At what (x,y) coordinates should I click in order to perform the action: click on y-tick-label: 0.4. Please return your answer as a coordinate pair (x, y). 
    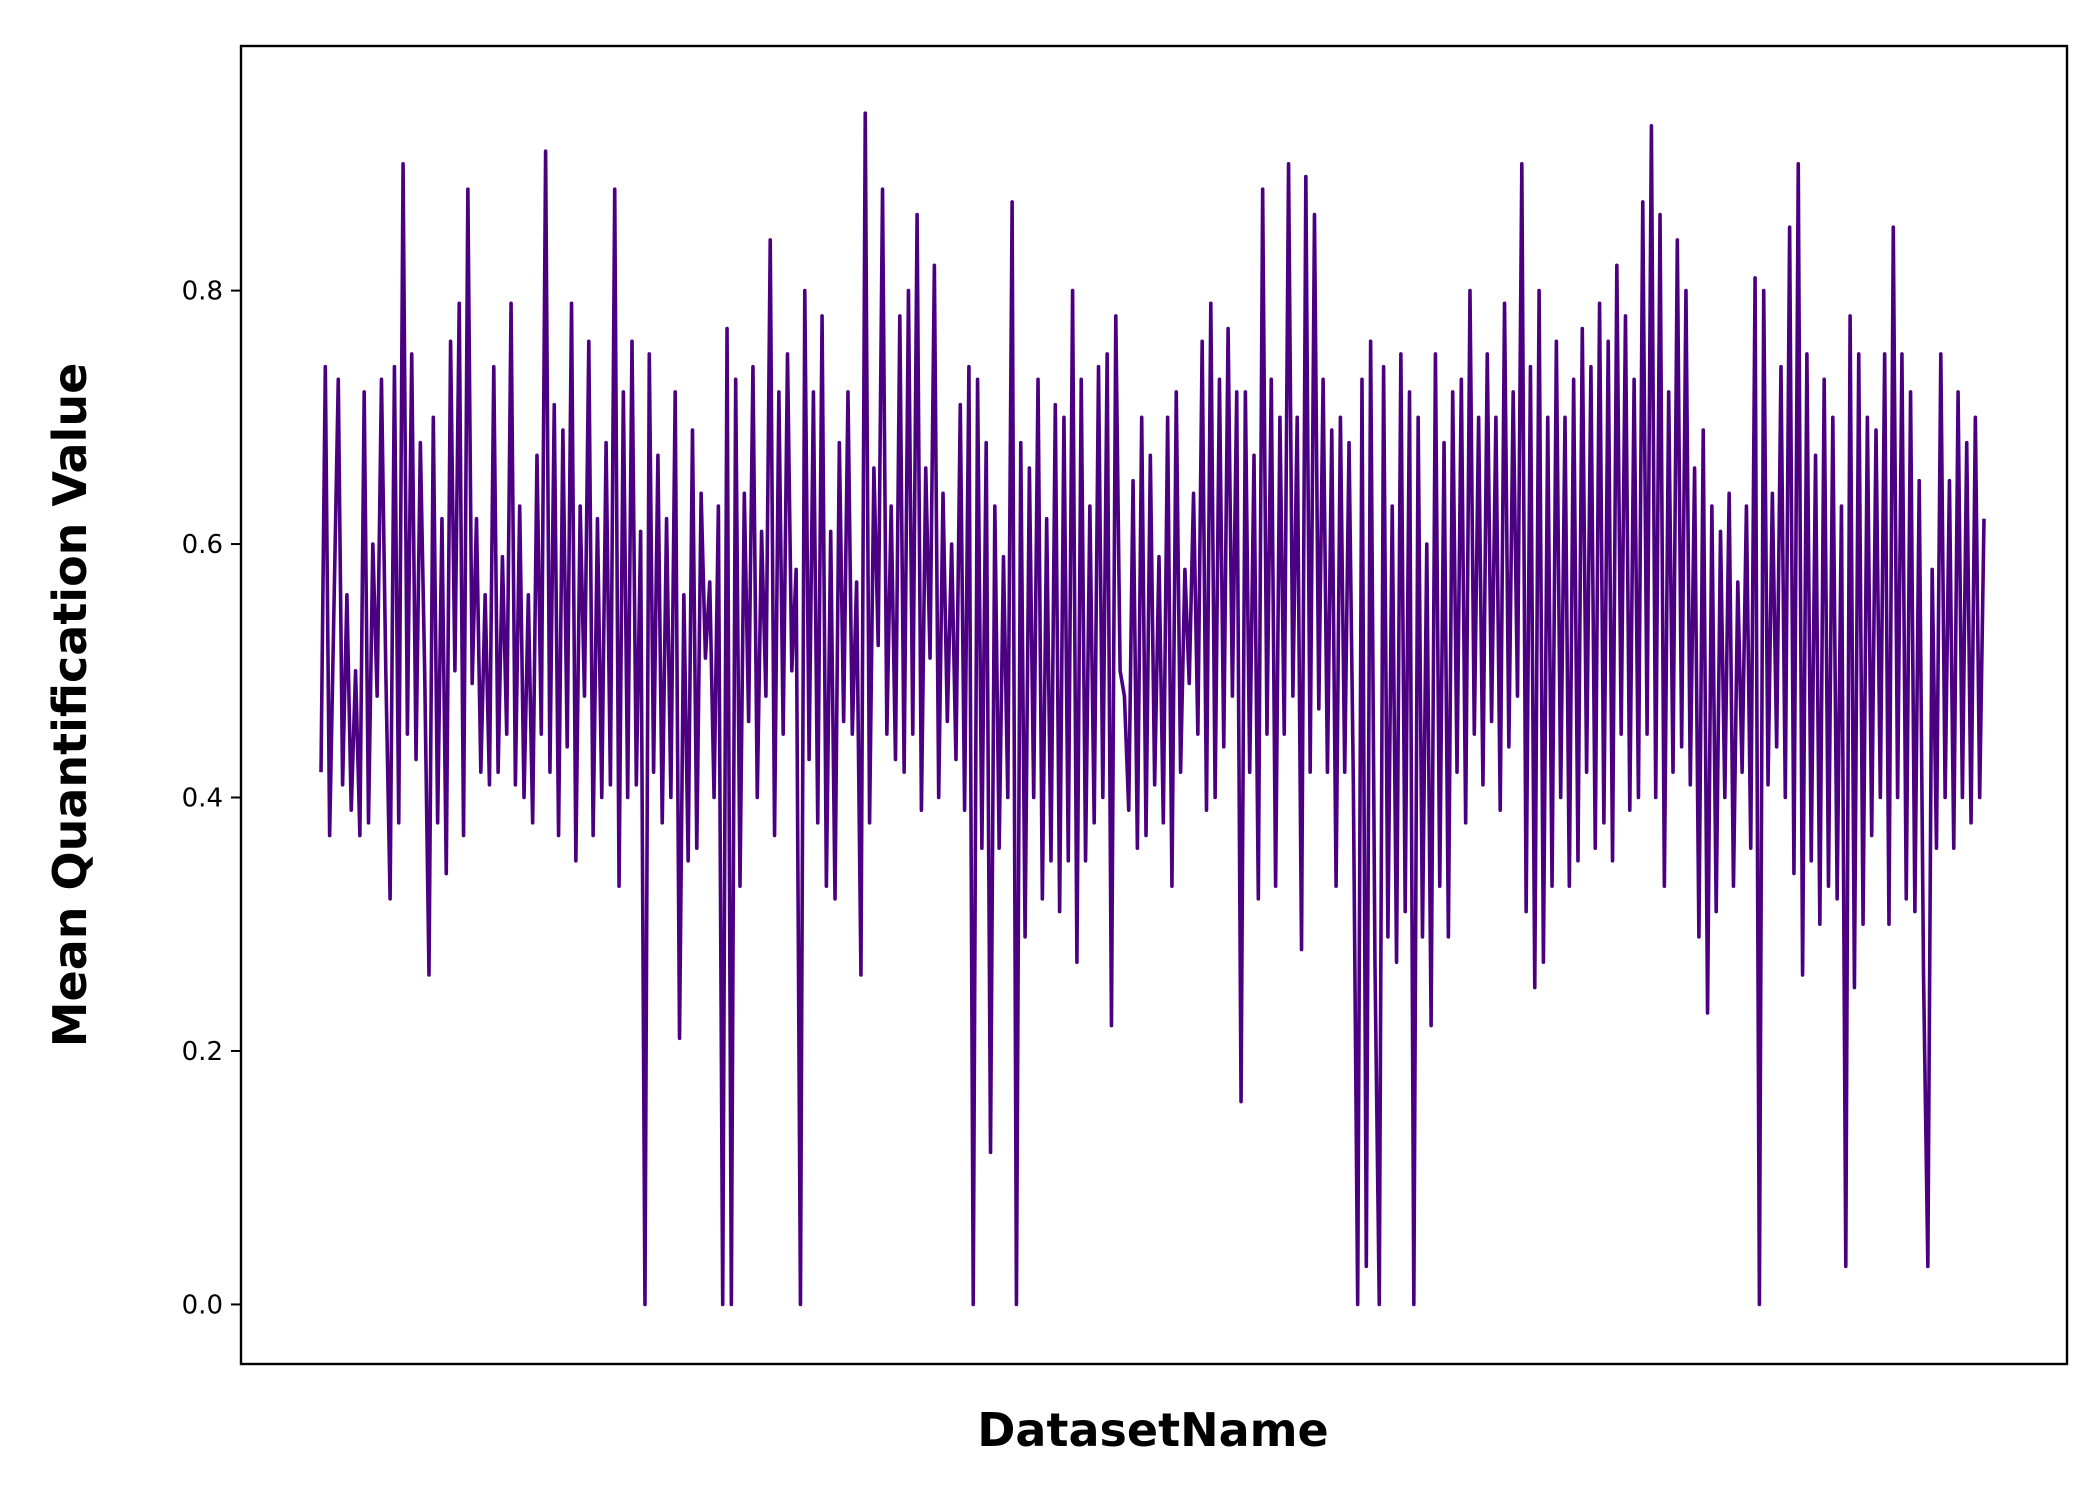
    Looking at the image, I should click on (202, 799).